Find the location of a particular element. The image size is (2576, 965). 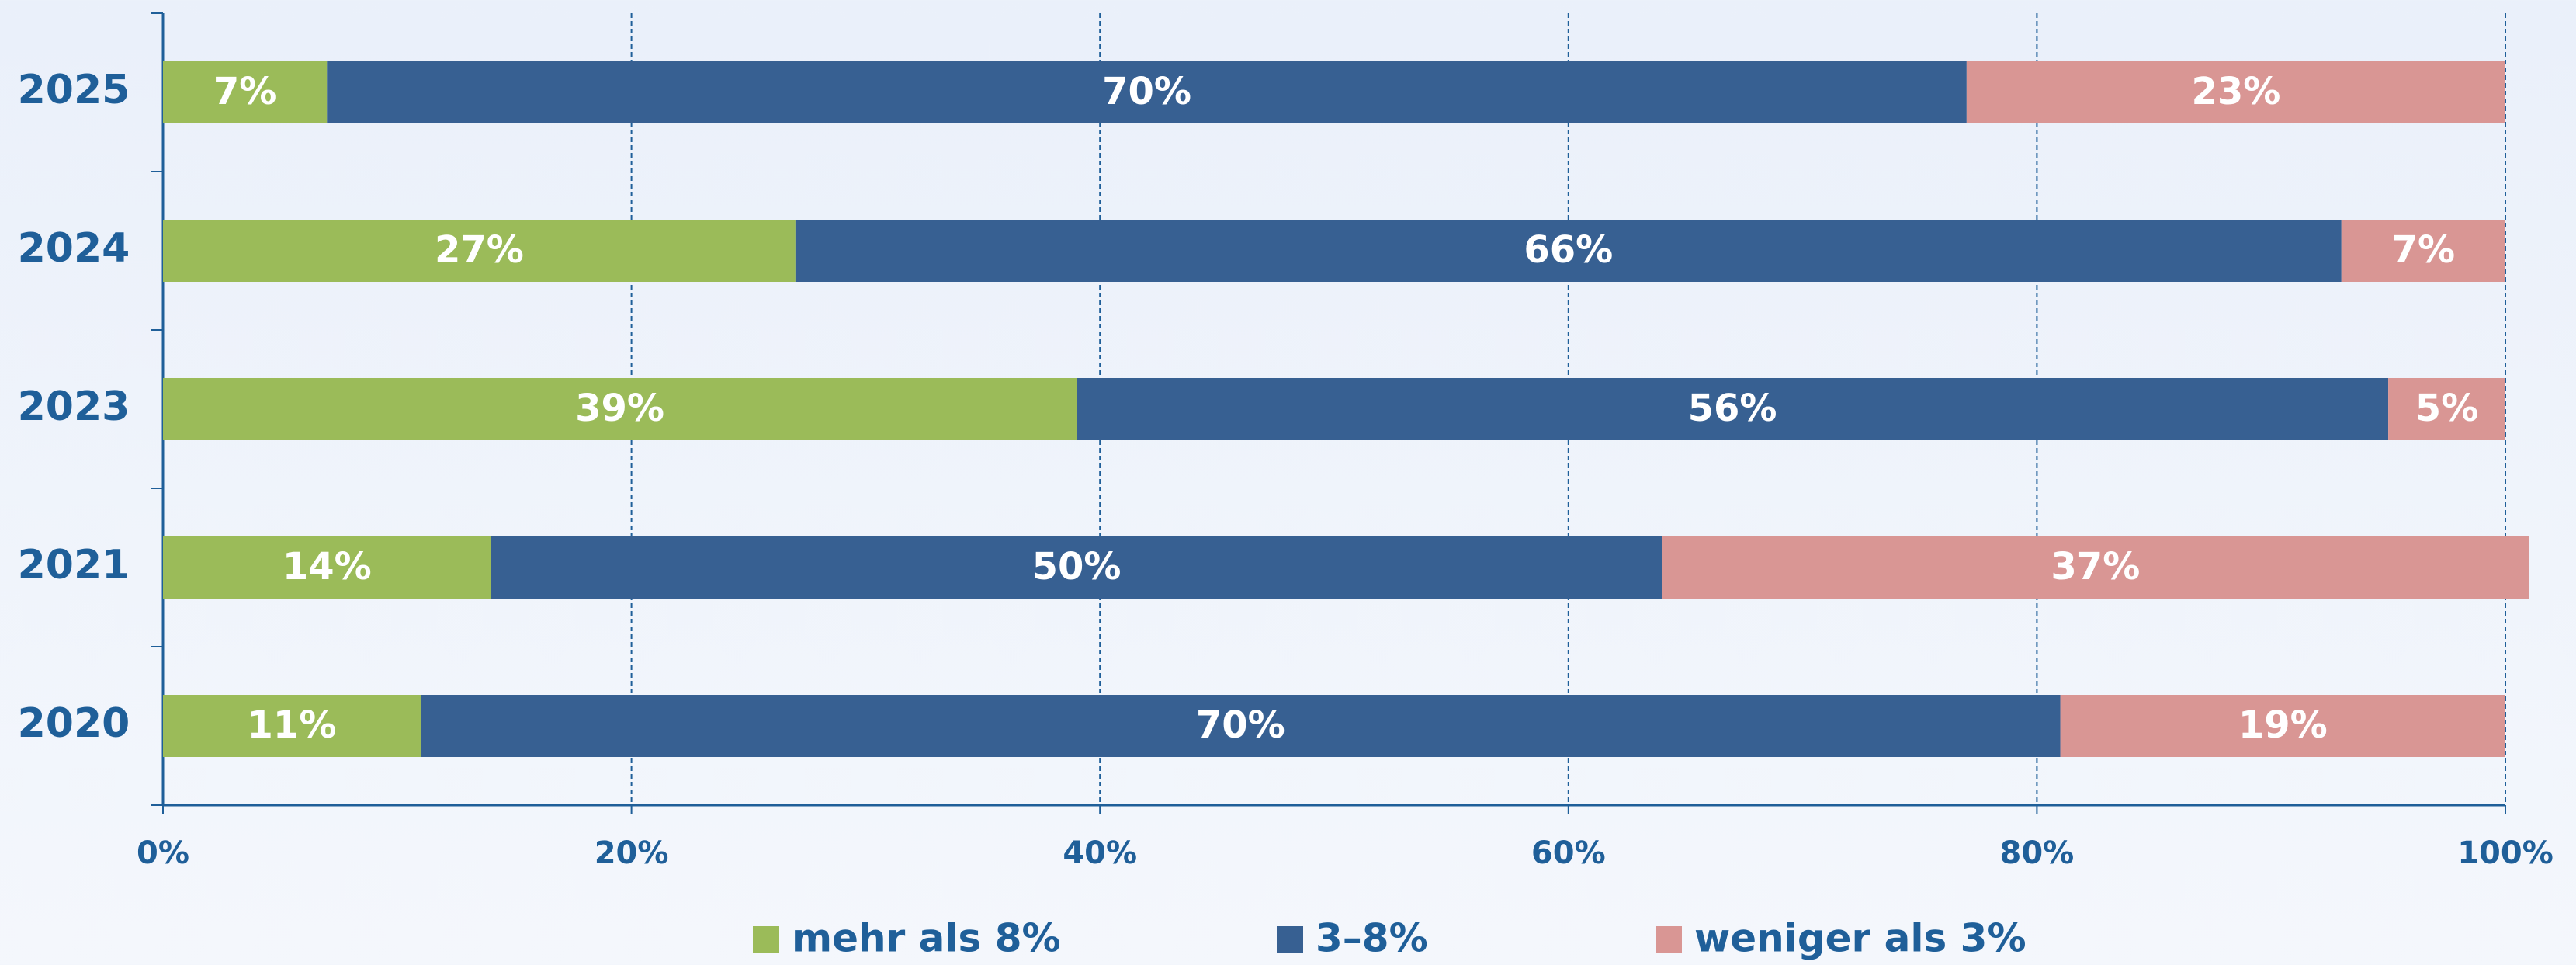

data-label: 19% is located at coordinates (2283, 725).